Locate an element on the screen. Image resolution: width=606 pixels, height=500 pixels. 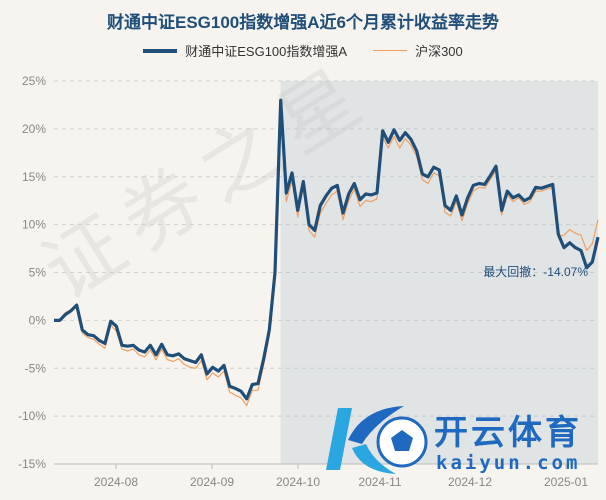
x-tick-label: 2024-08 is located at coordinates (116, 482).